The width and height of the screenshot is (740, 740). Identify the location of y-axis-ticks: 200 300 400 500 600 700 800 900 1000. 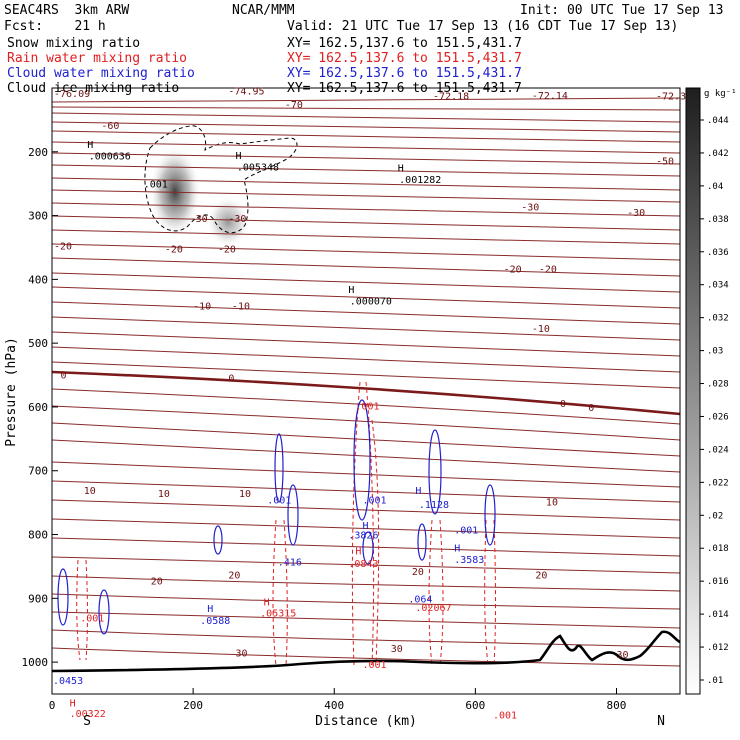
(40, 407).